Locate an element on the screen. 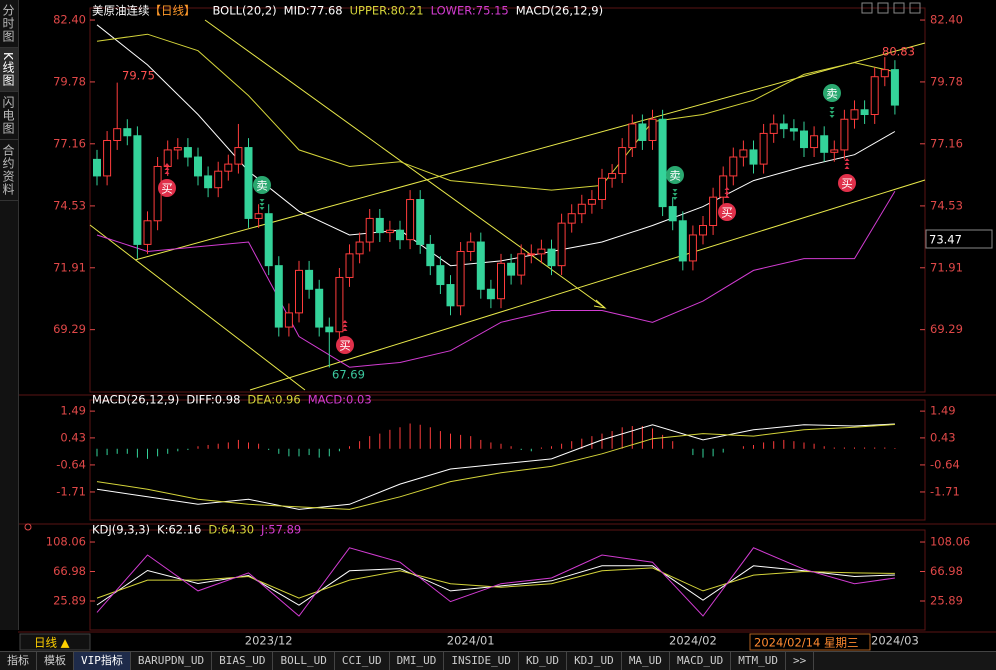 This screenshot has width=996, height=670. tab: KDJ_UD is located at coordinates (594, 661).